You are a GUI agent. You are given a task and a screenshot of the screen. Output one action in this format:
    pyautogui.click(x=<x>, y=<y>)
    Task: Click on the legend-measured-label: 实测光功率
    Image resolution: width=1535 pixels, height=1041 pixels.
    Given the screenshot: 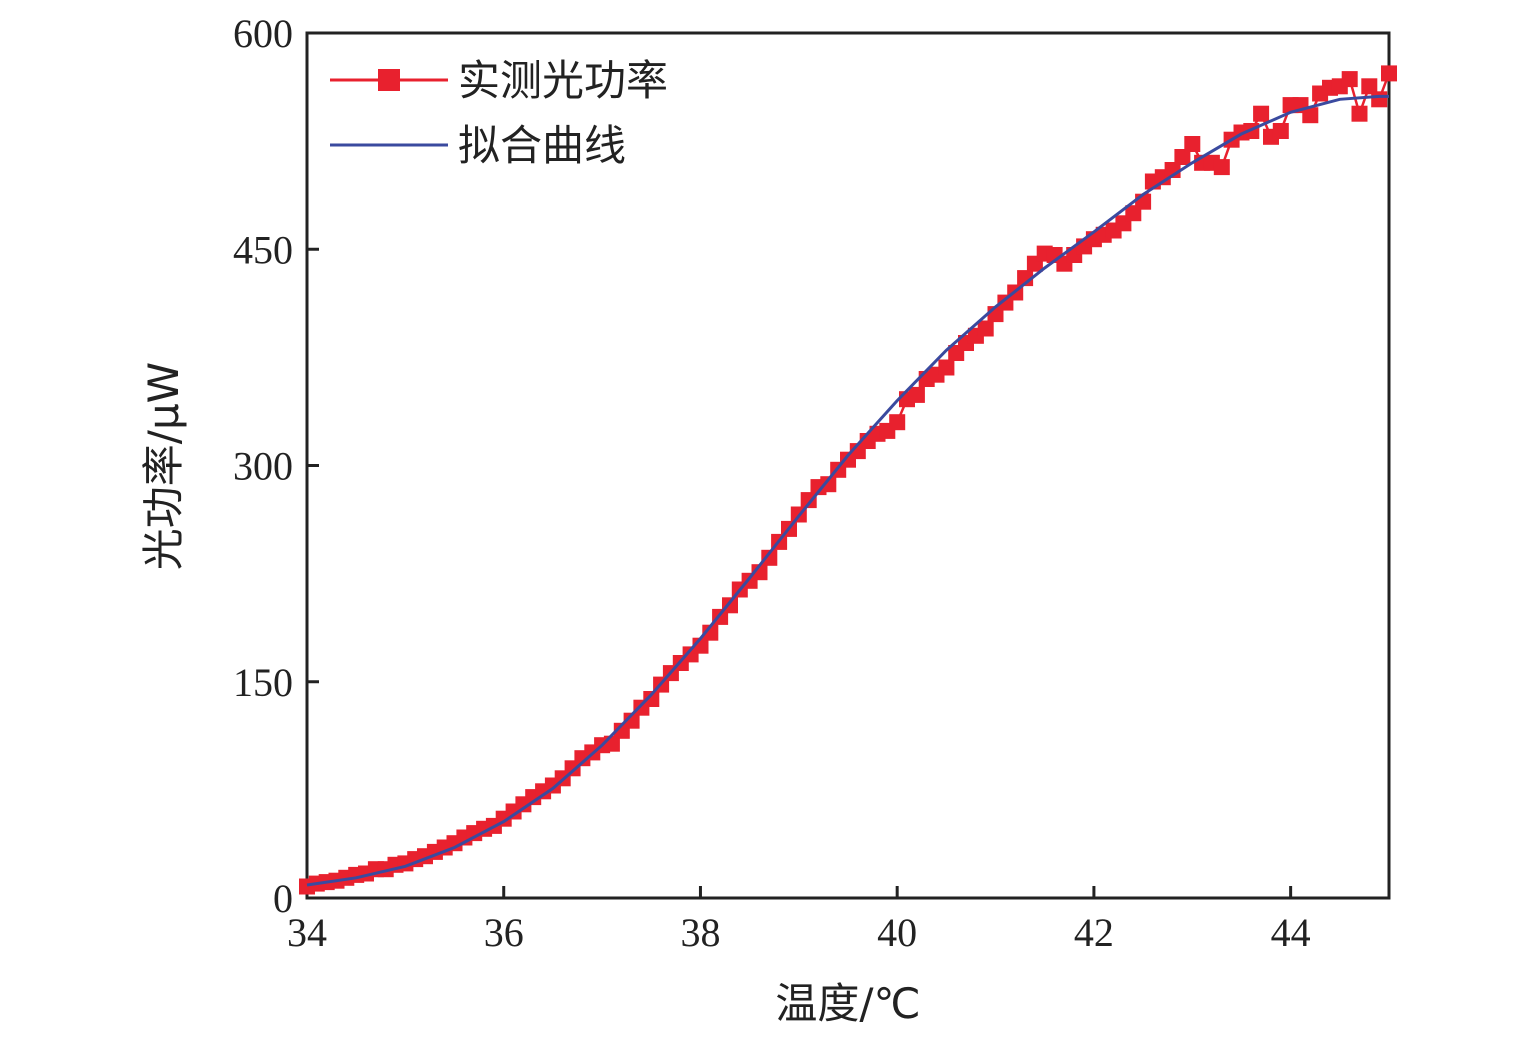 What is the action you would take?
    pyautogui.click(x=563, y=80)
    